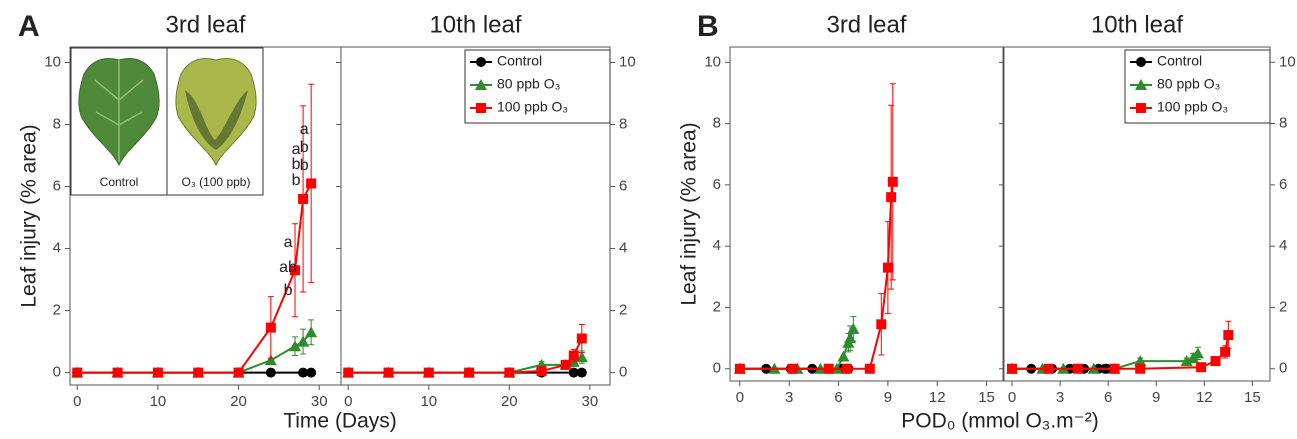 The height and width of the screenshot is (439, 1297). I want to click on x-axis-label: POD₀ (mmol O₃.m⁻²), so click(1000, 421).